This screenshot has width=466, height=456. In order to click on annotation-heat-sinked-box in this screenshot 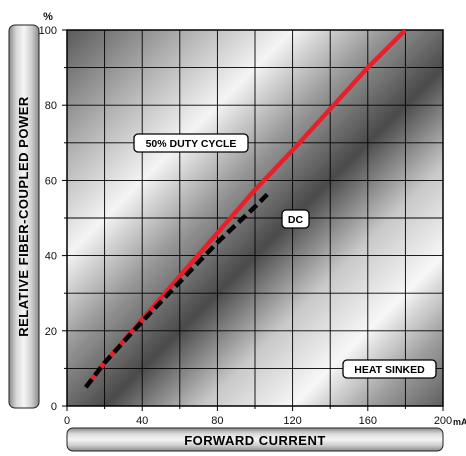, I will do `click(389, 369)`.